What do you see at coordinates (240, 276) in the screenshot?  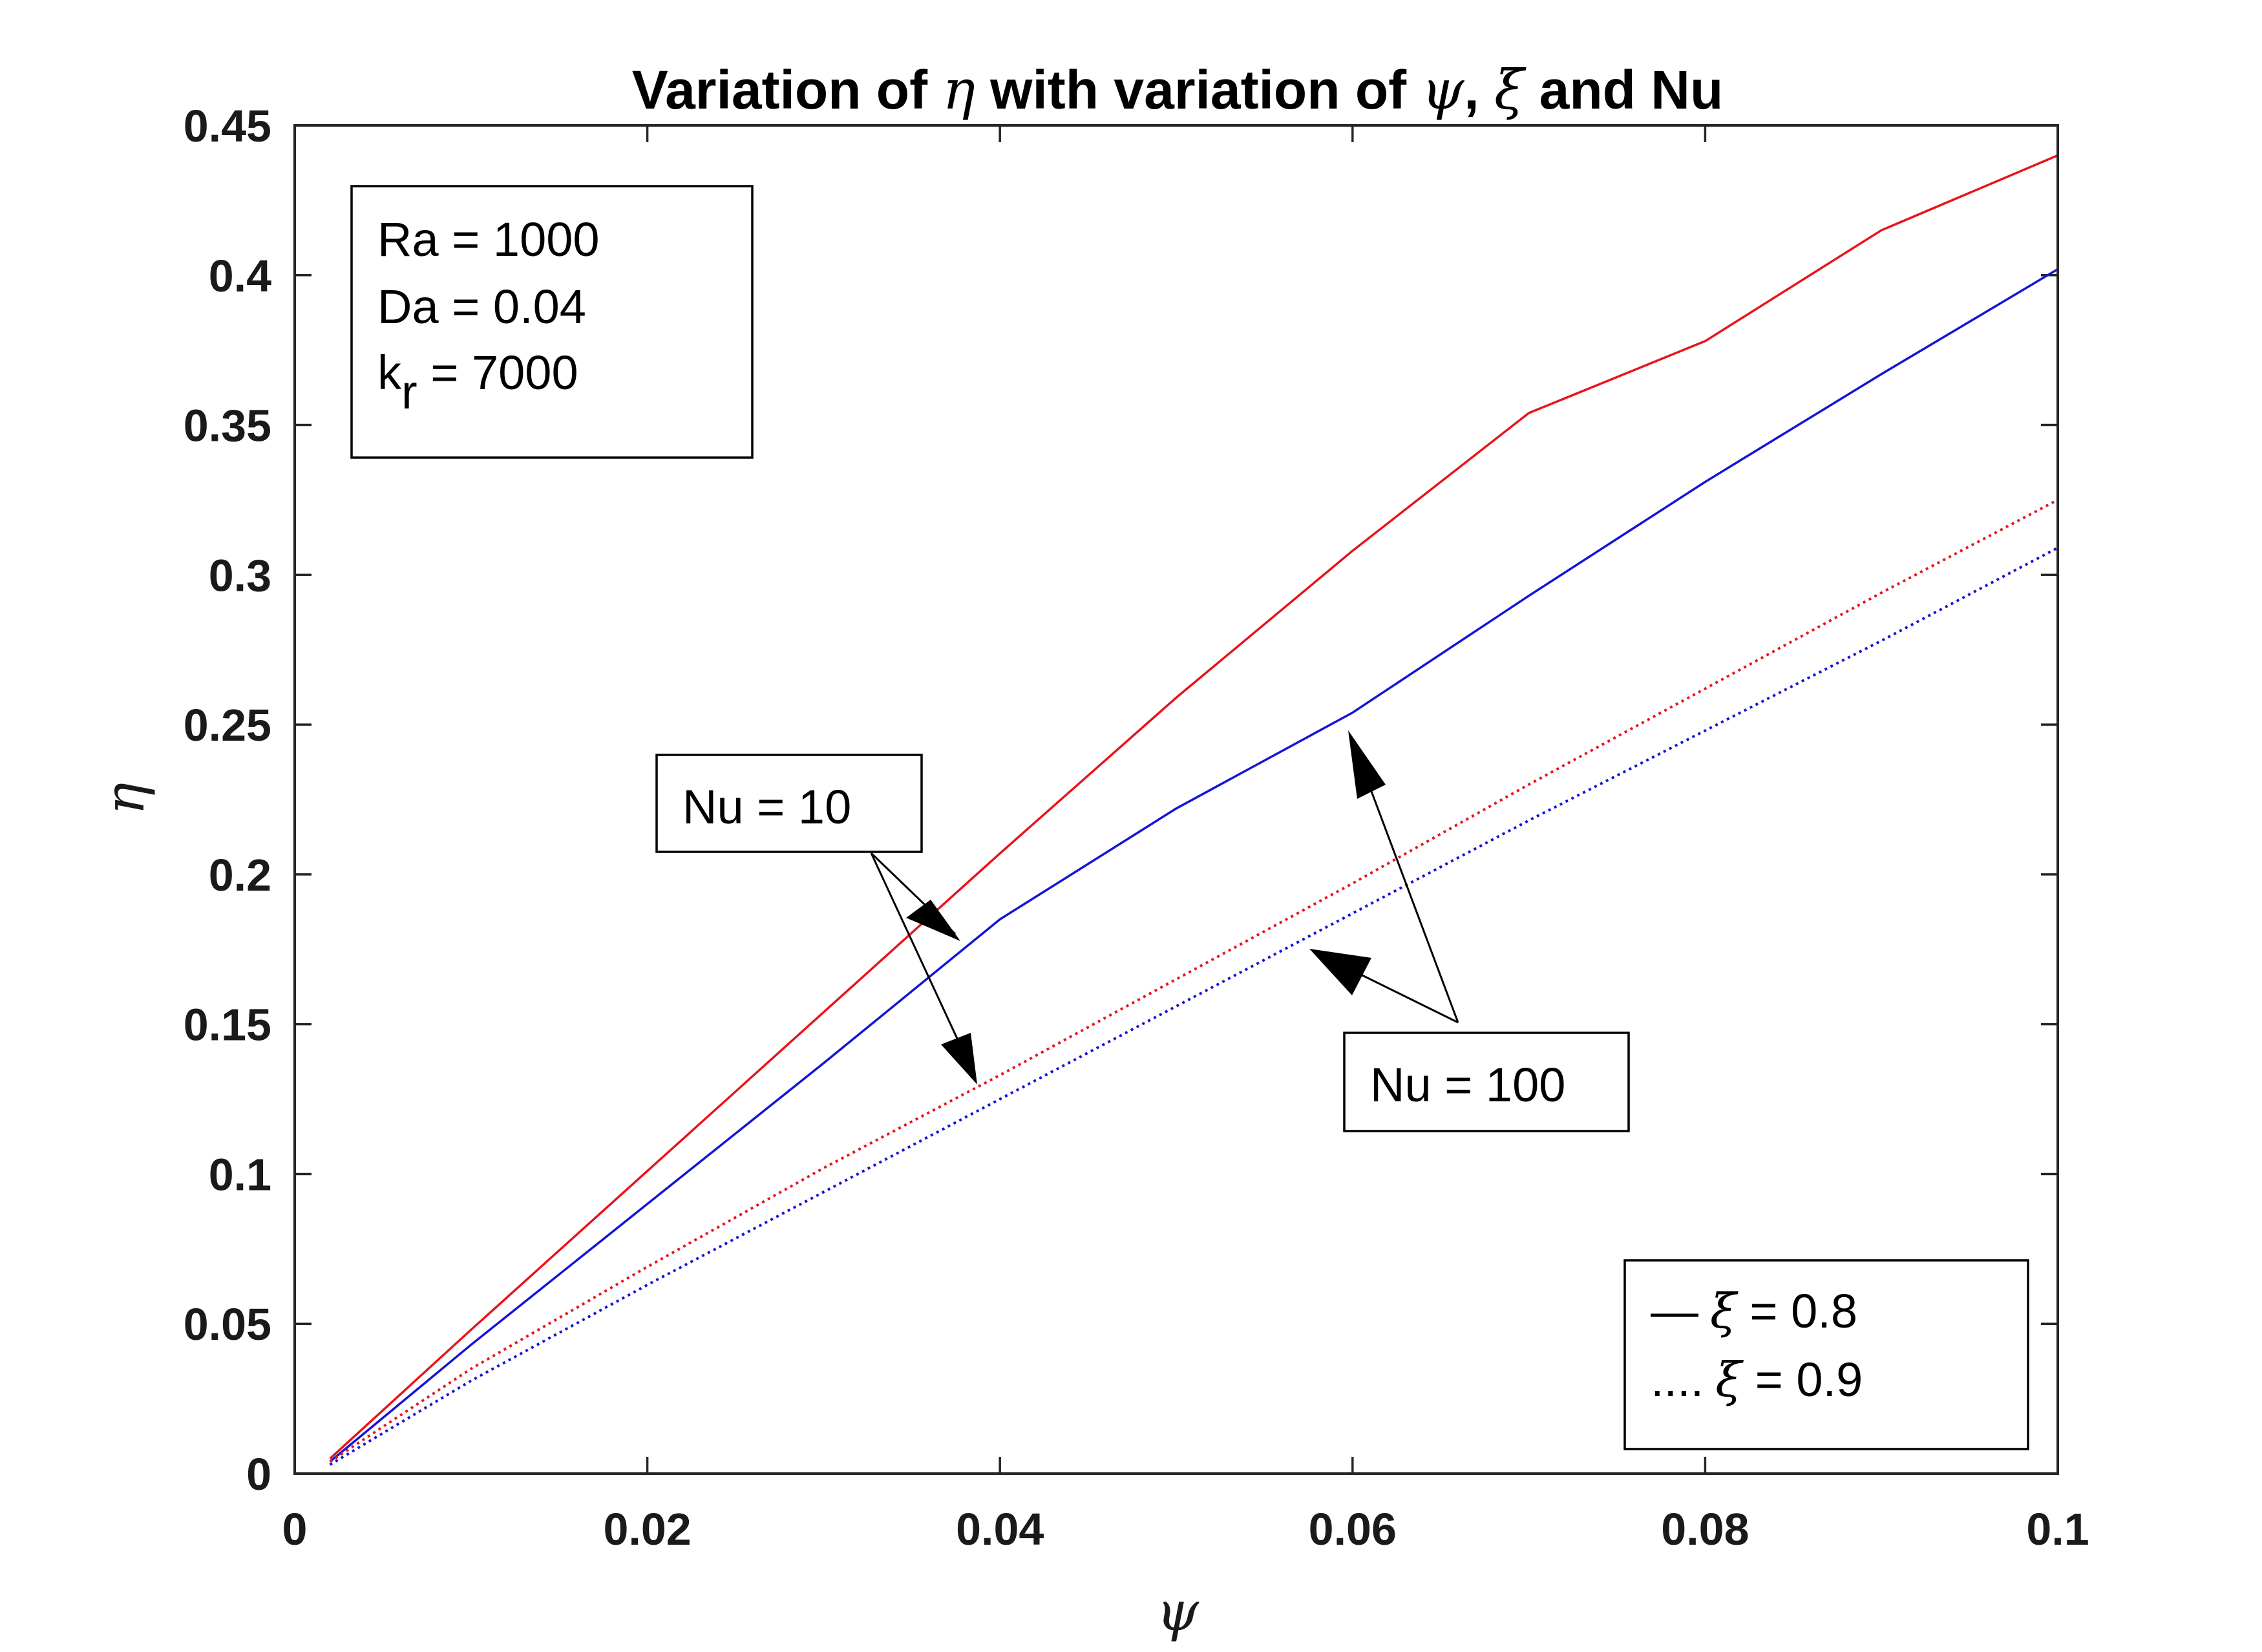 I see `y-tick-label: 0.4` at bounding box center [240, 276].